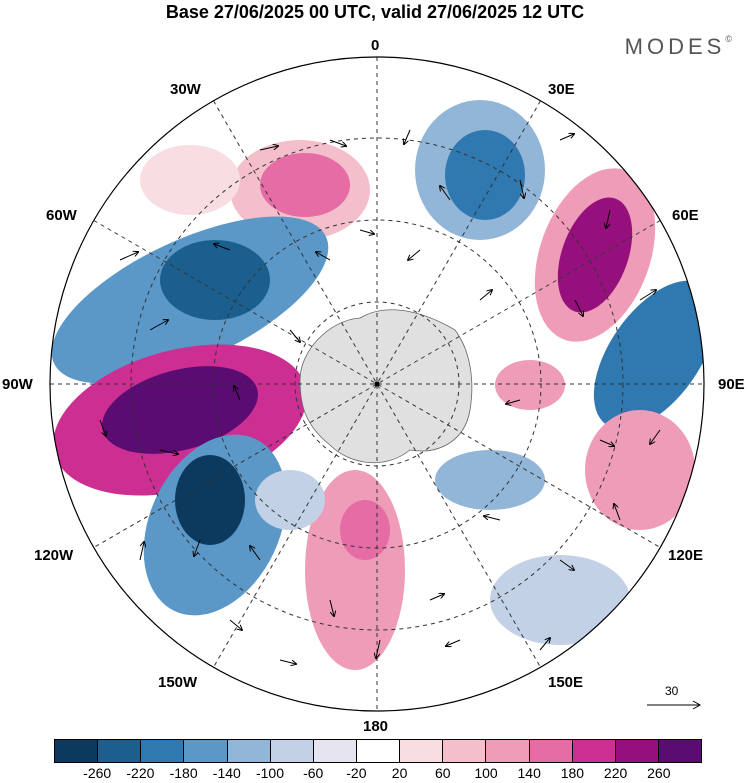 This screenshot has width=750, height=783. Describe the element at coordinates (185, 89) in the screenshot. I see `label-30w: 30W` at that location.